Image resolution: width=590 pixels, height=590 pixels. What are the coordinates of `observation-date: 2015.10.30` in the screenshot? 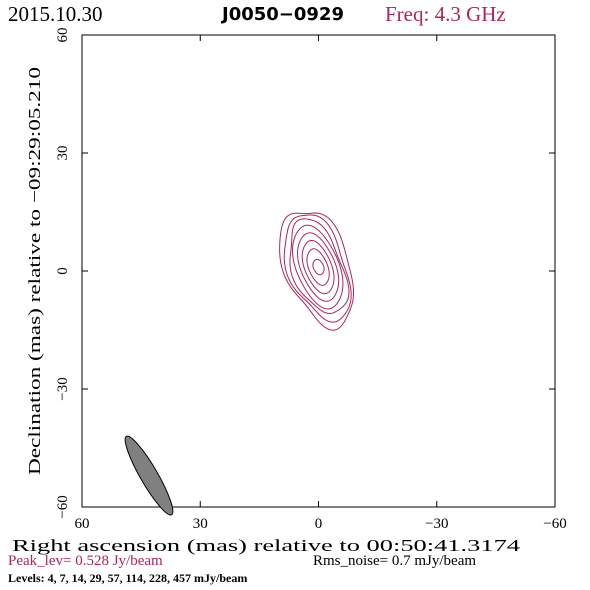 It's located at (55, 14).